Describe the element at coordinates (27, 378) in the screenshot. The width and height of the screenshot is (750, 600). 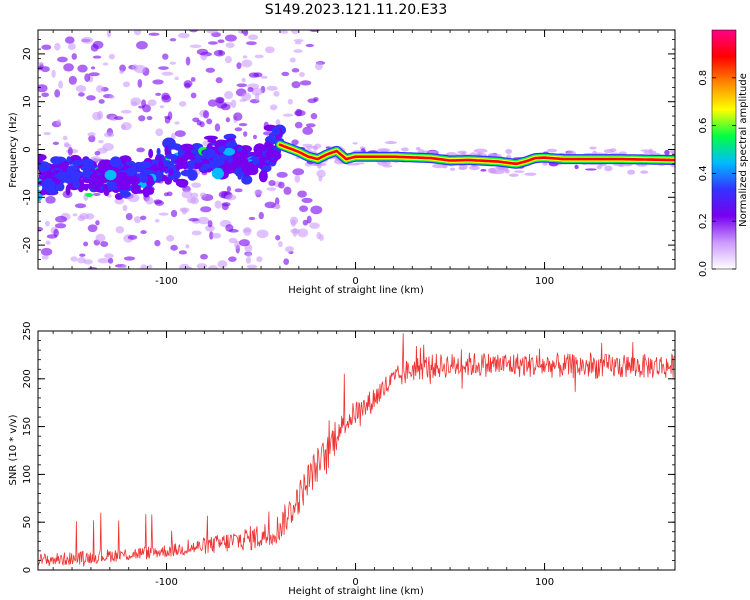
I see `snr-ytick-label: 200` at that location.